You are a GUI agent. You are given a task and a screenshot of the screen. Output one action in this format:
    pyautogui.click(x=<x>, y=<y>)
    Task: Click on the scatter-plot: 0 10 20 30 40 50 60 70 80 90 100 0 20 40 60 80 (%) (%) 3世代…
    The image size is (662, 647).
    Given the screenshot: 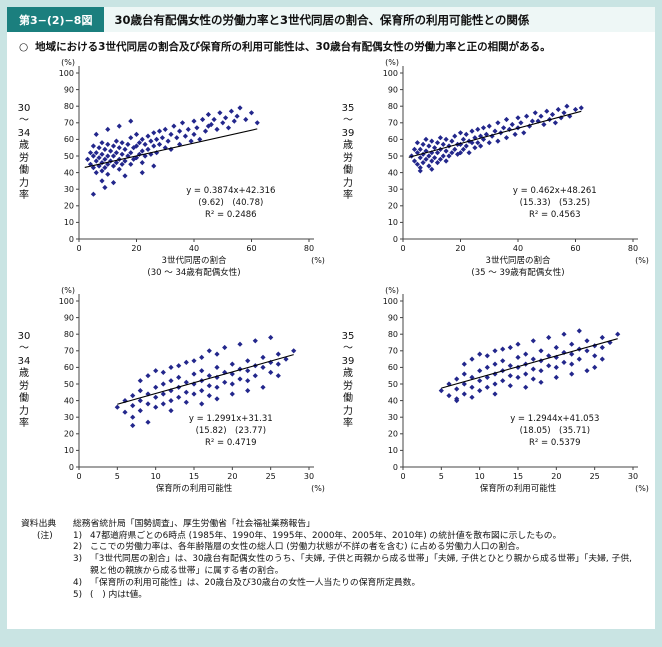 What is the action you would take?
    pyautogui.click(x=516, y=168)
    